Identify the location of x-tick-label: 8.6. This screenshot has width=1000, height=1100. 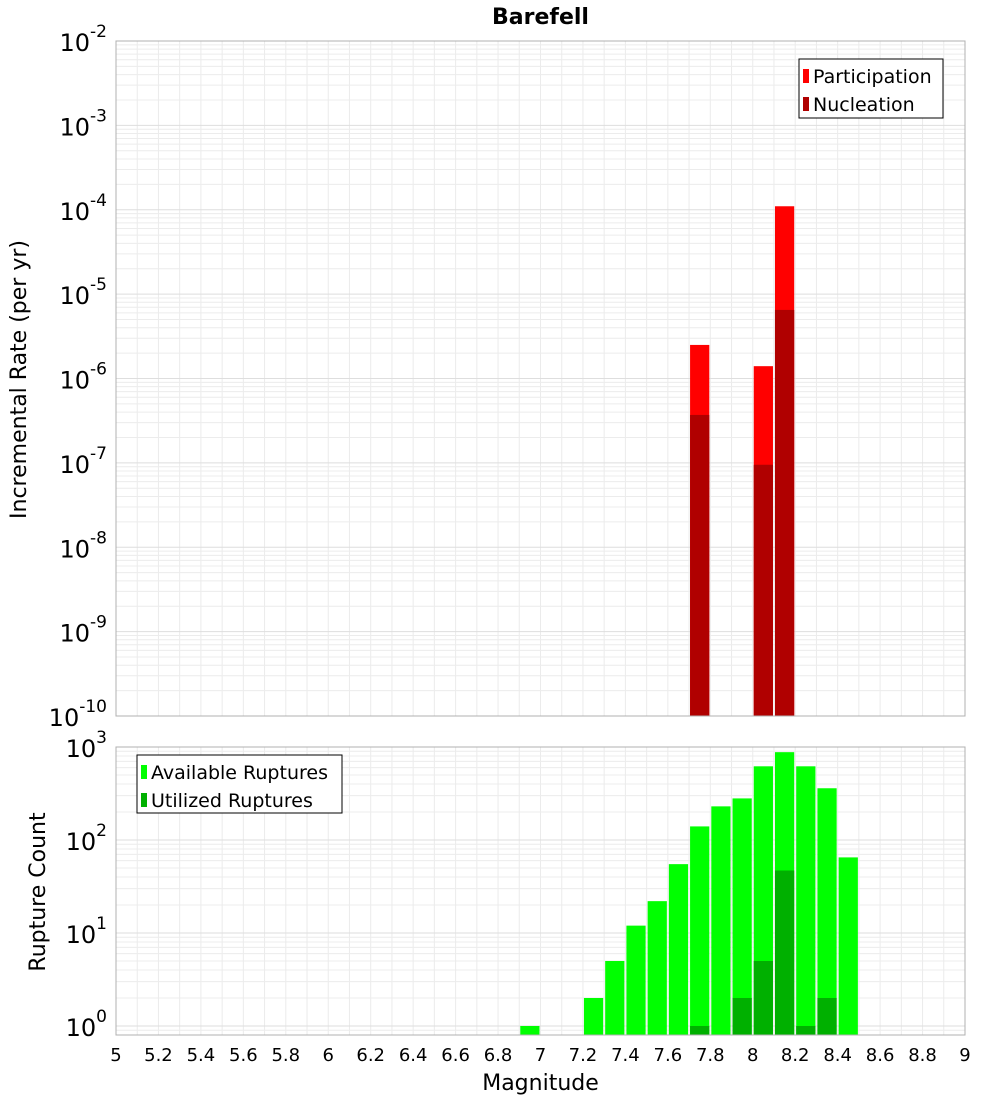
(880, 1055).